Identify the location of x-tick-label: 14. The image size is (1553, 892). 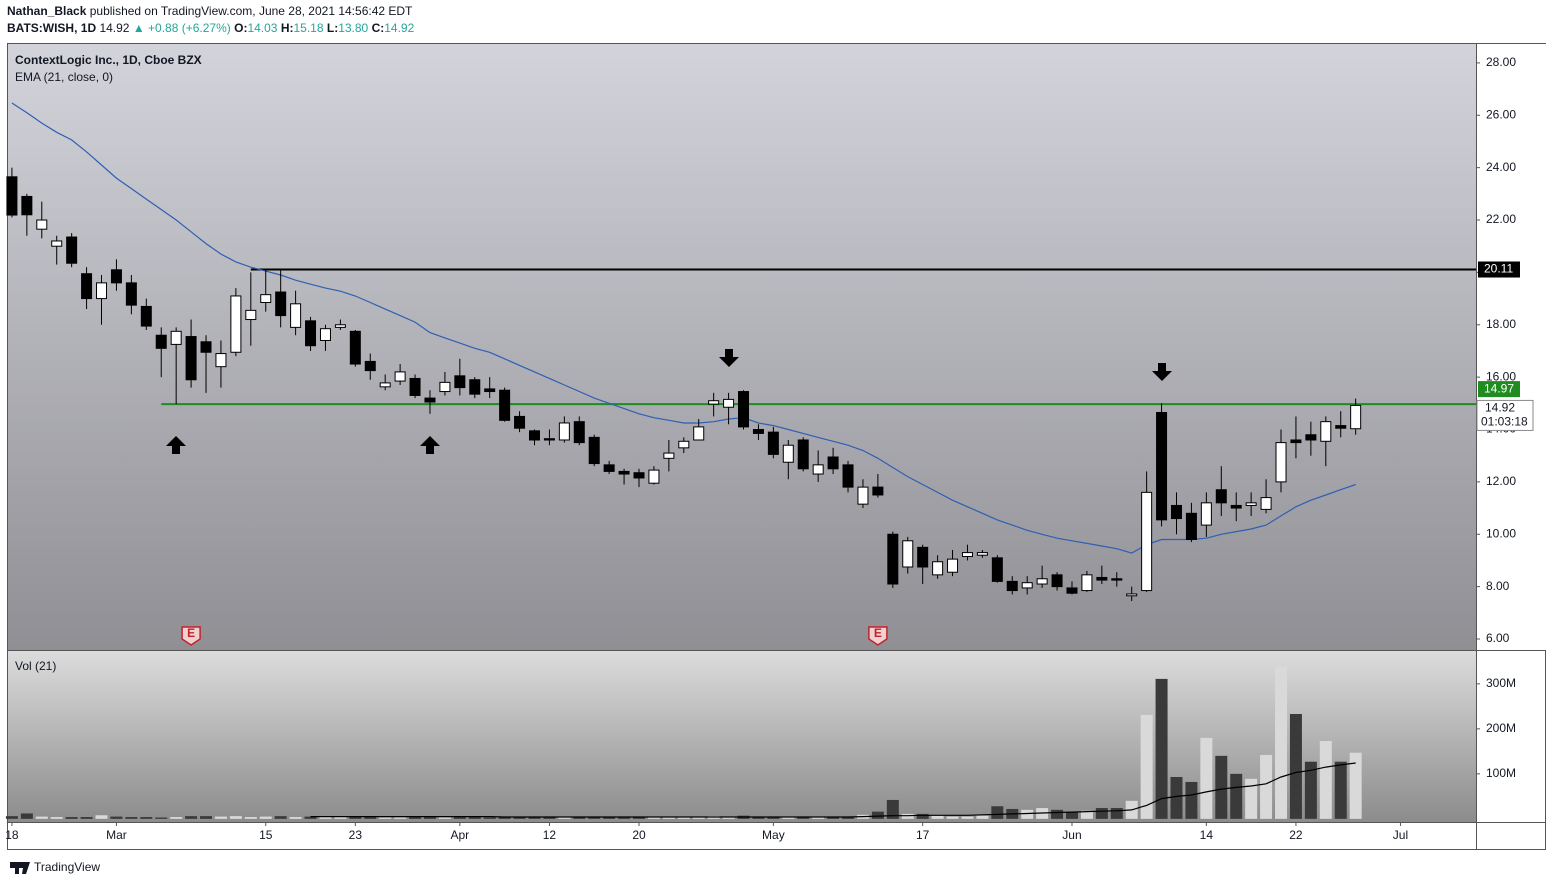
(1207, 835).